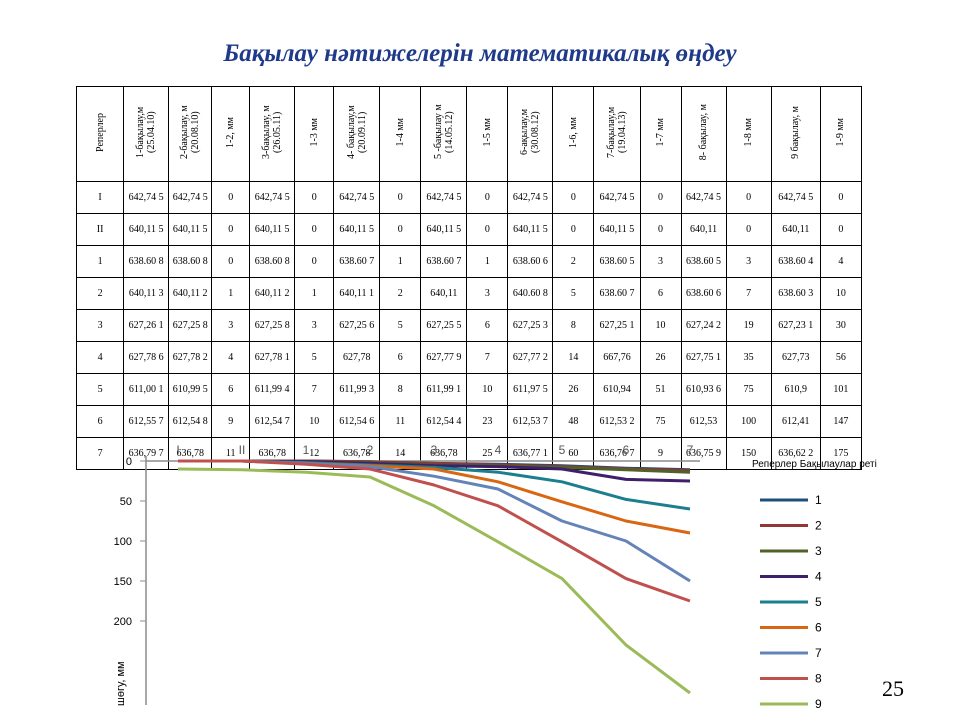  What do you see at coordinates (370, 450) in the screenshot?
I see `x-tick-label: 2` at bounding box center [370, 450].